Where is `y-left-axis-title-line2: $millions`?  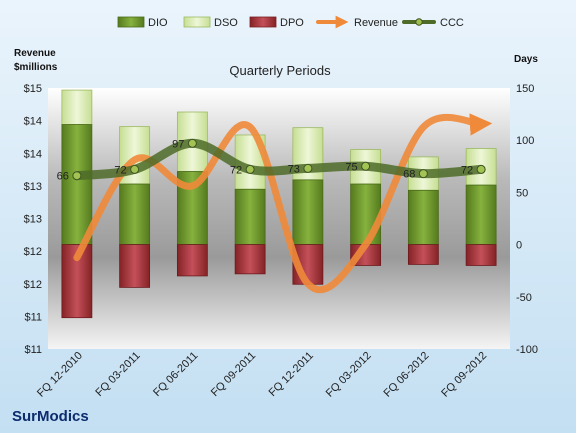
y-left-axis-title-line2: $millions is located at coordinates (36, 67).